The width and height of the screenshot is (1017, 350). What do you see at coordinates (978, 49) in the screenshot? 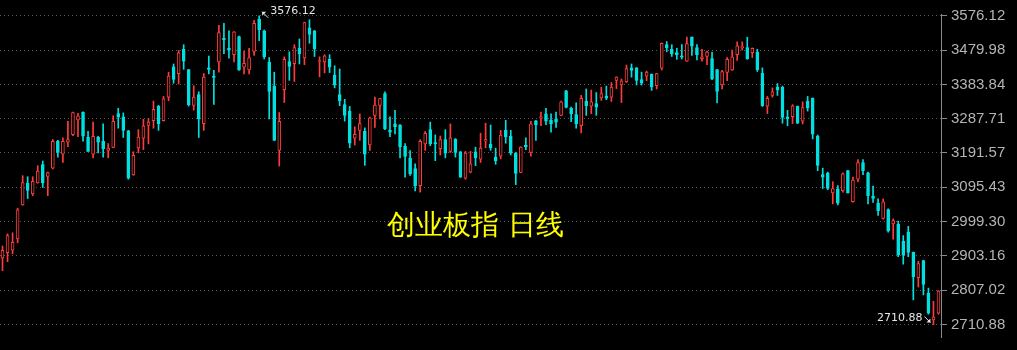
I see `y-tick-label: 3479.98` at bounding box center [978, 49].